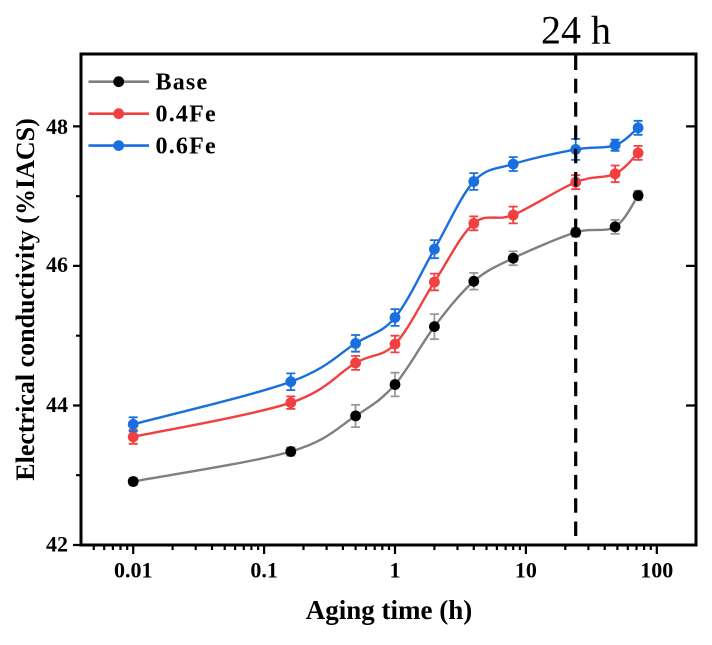 Image resolution: width=712 pixels, height=645 pixels. Describe the element at coordinates (186, 115) in the screenshot. I see `svg-text: 0.4Fe` at that location.